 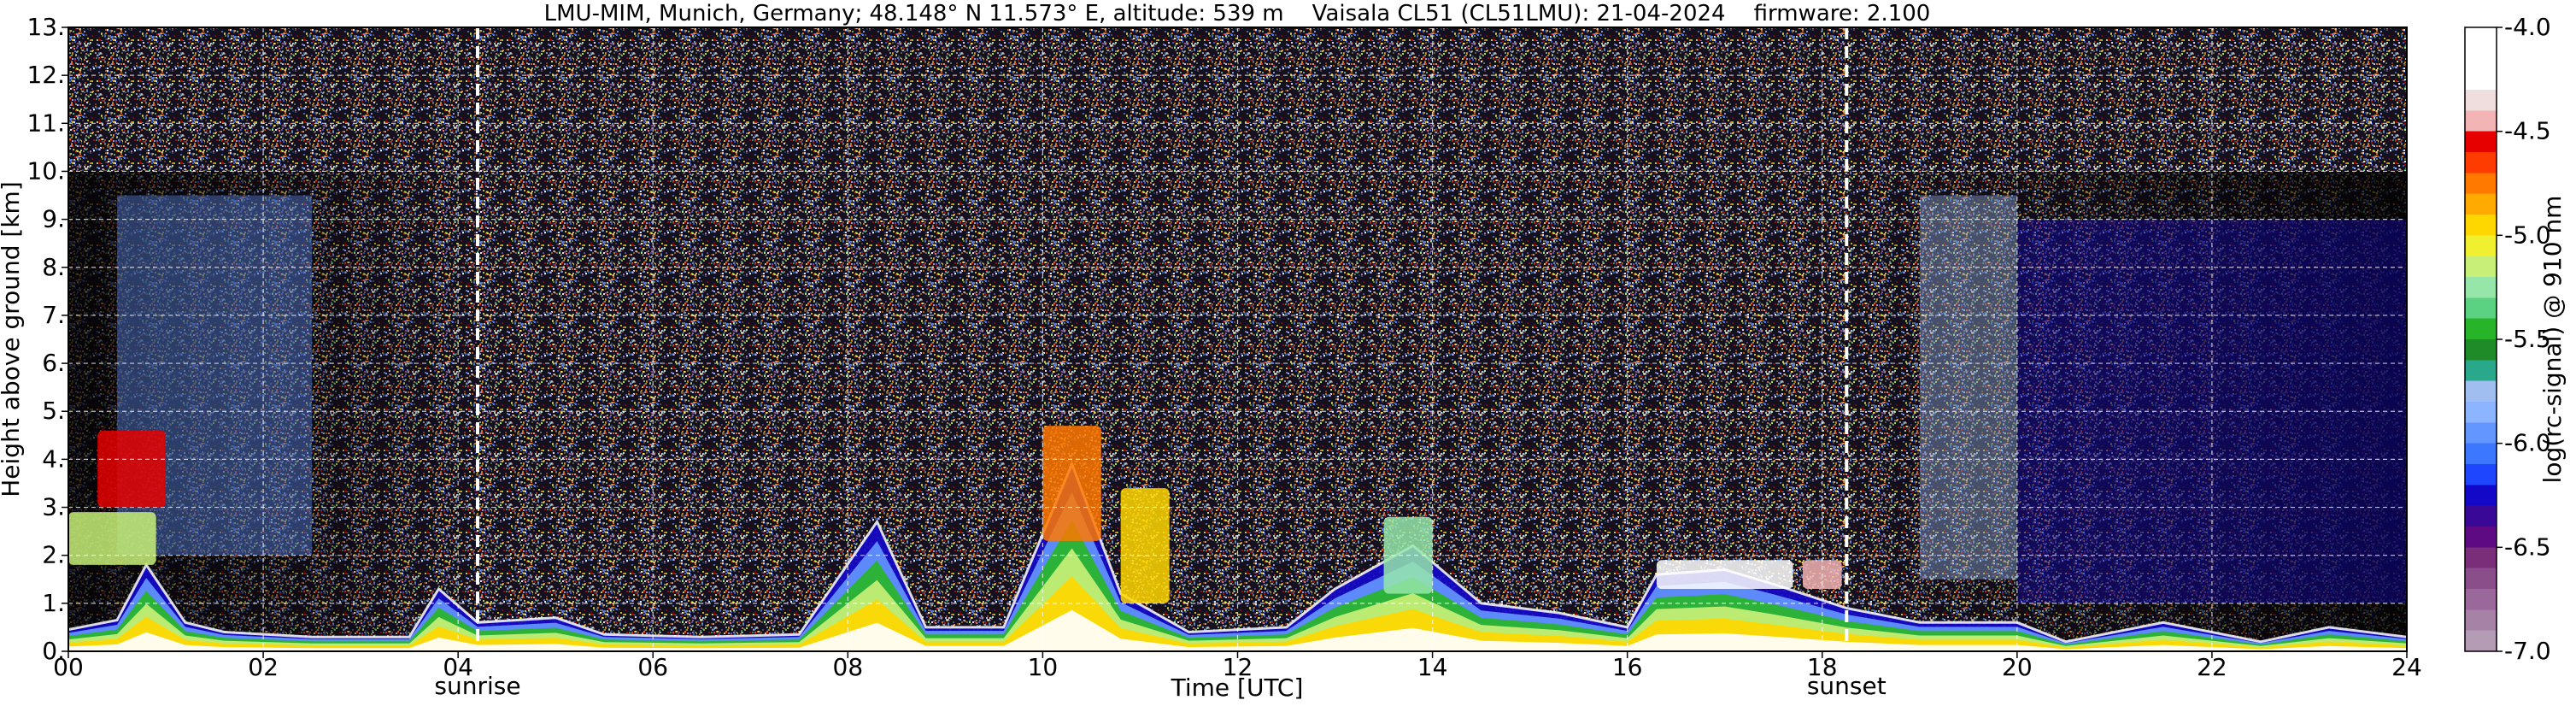 I want to click on y-tick-label: 7., so click(x=53, y=315).